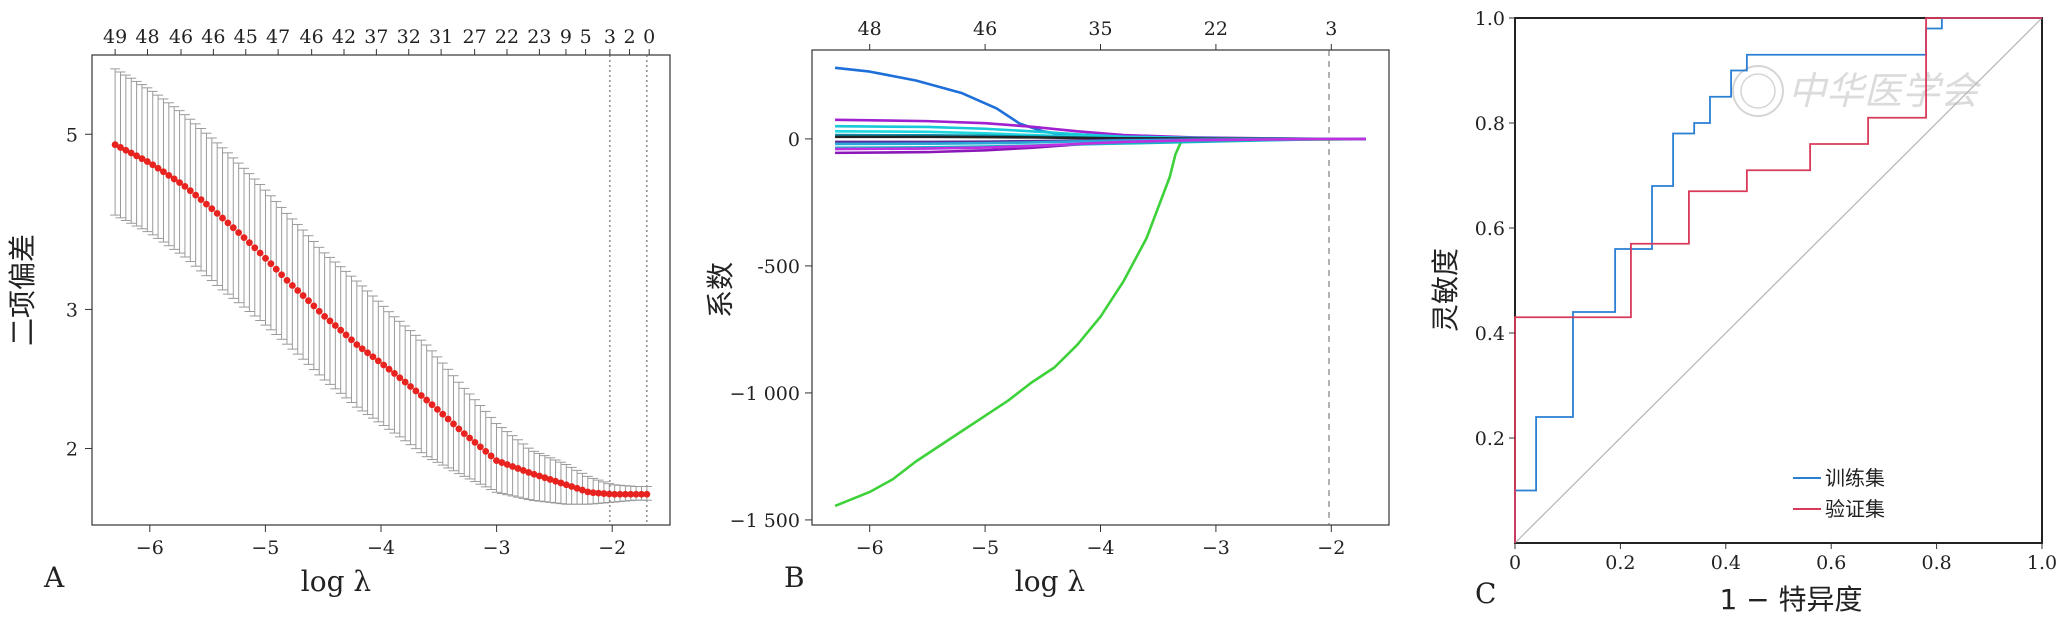  I want to click on top-tick-label: 48, so click(870, 29).